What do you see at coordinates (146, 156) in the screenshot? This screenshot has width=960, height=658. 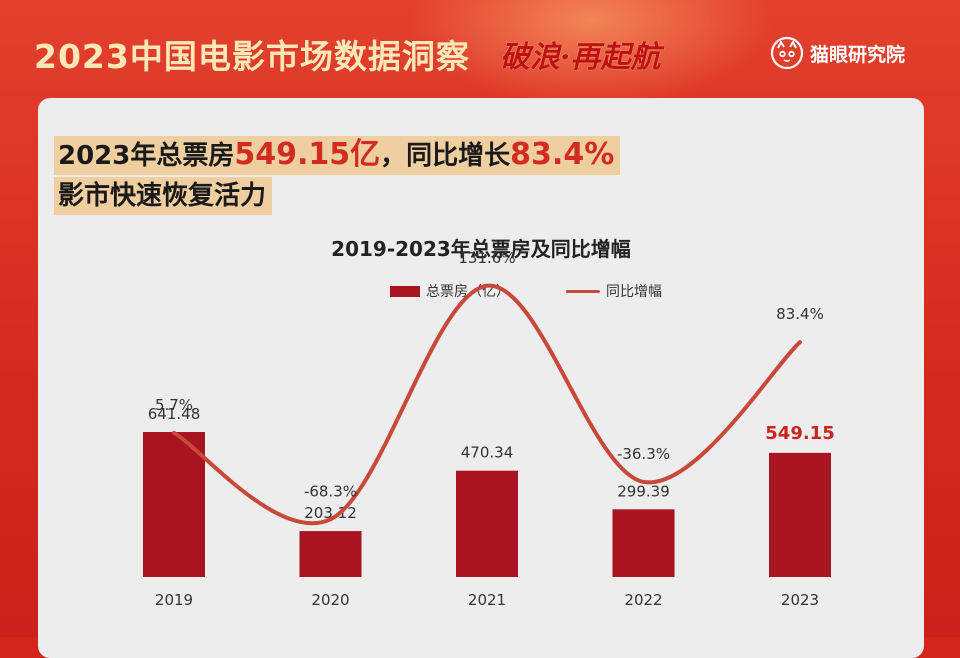 I see `headline-prefix: 2023年总票房` at bounding box center [146, 156].